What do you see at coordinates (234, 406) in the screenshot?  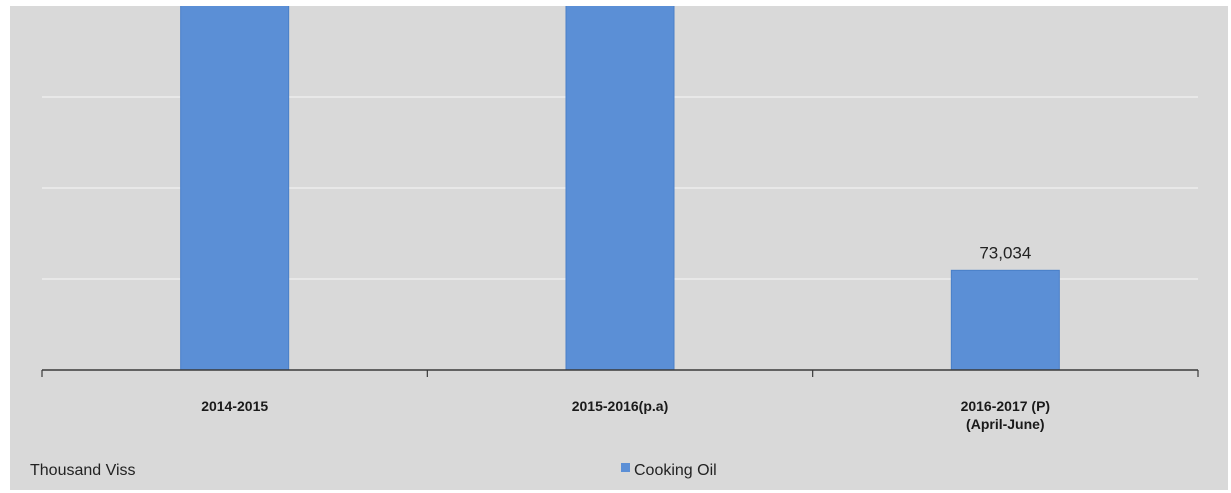 I see `x-tick-label: 2014-2015` at bounding box center [234, 406].